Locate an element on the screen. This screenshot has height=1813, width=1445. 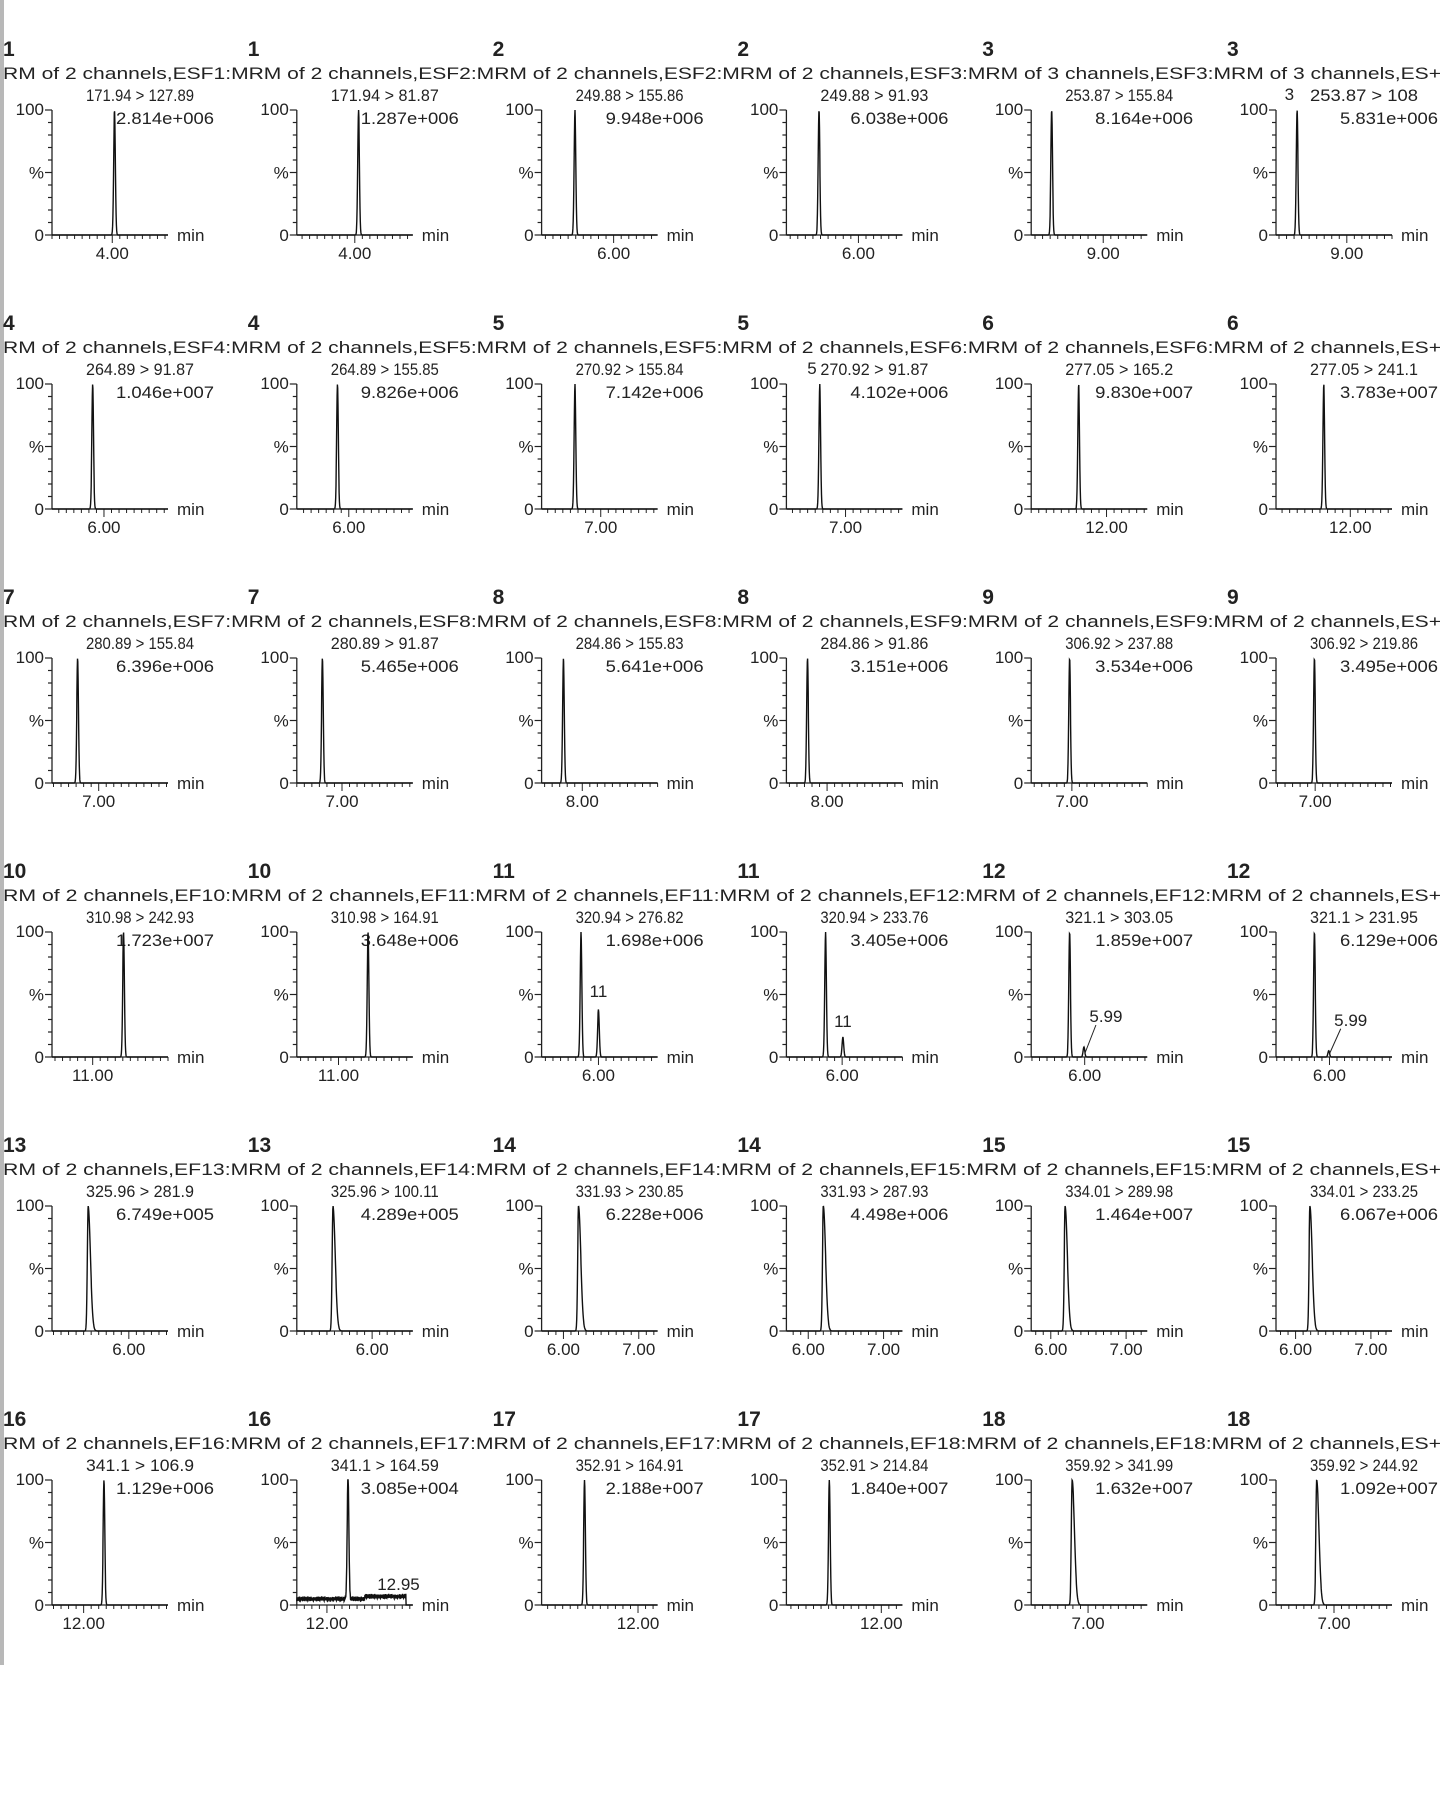
compound-number: 2 is located at coordinates (743, 49).